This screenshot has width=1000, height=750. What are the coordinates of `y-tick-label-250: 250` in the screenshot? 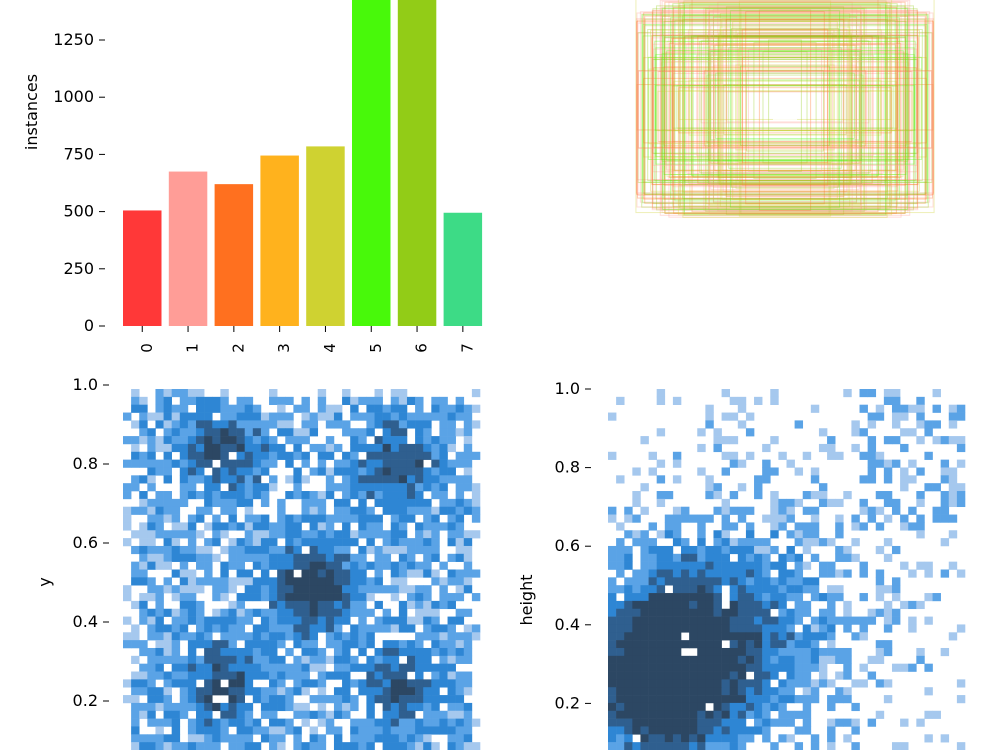 It's located at (78, 268).